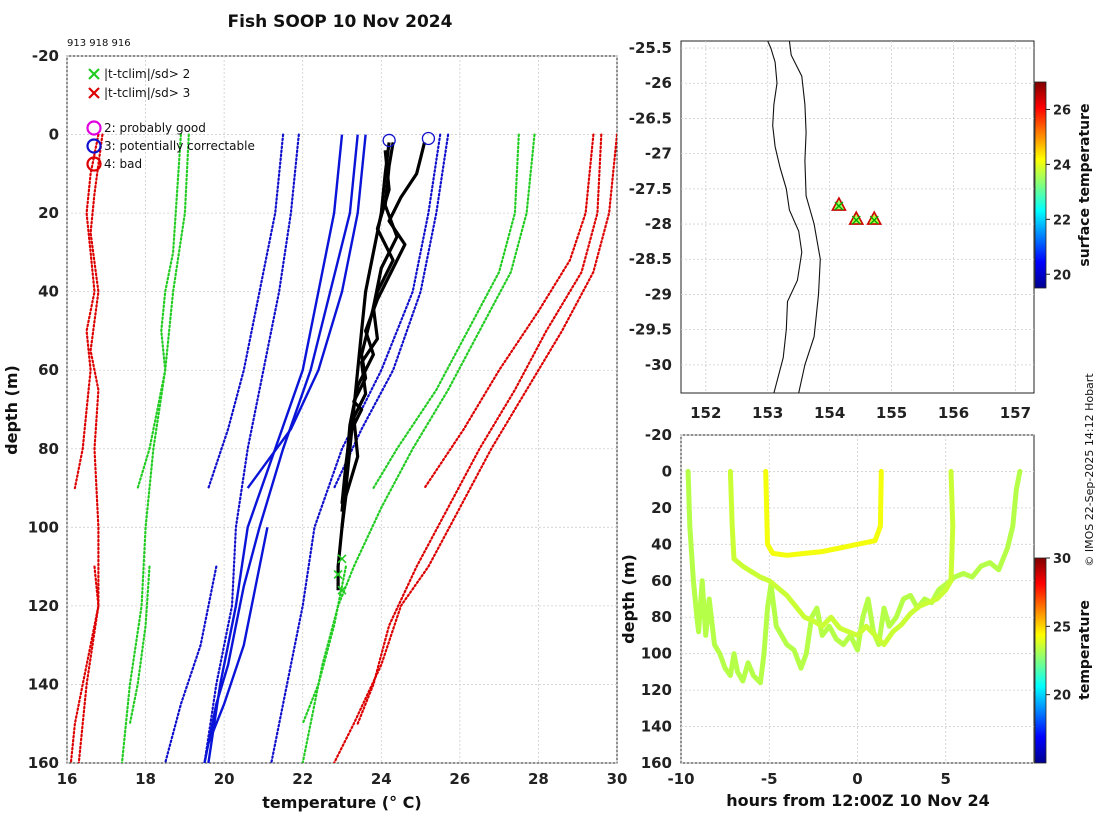 The height and width of the screenshot is (820, 1100). Describe the element at coordinates (953, 413) in the screenshot. I see `map-x-tick-label: 156` at that location.